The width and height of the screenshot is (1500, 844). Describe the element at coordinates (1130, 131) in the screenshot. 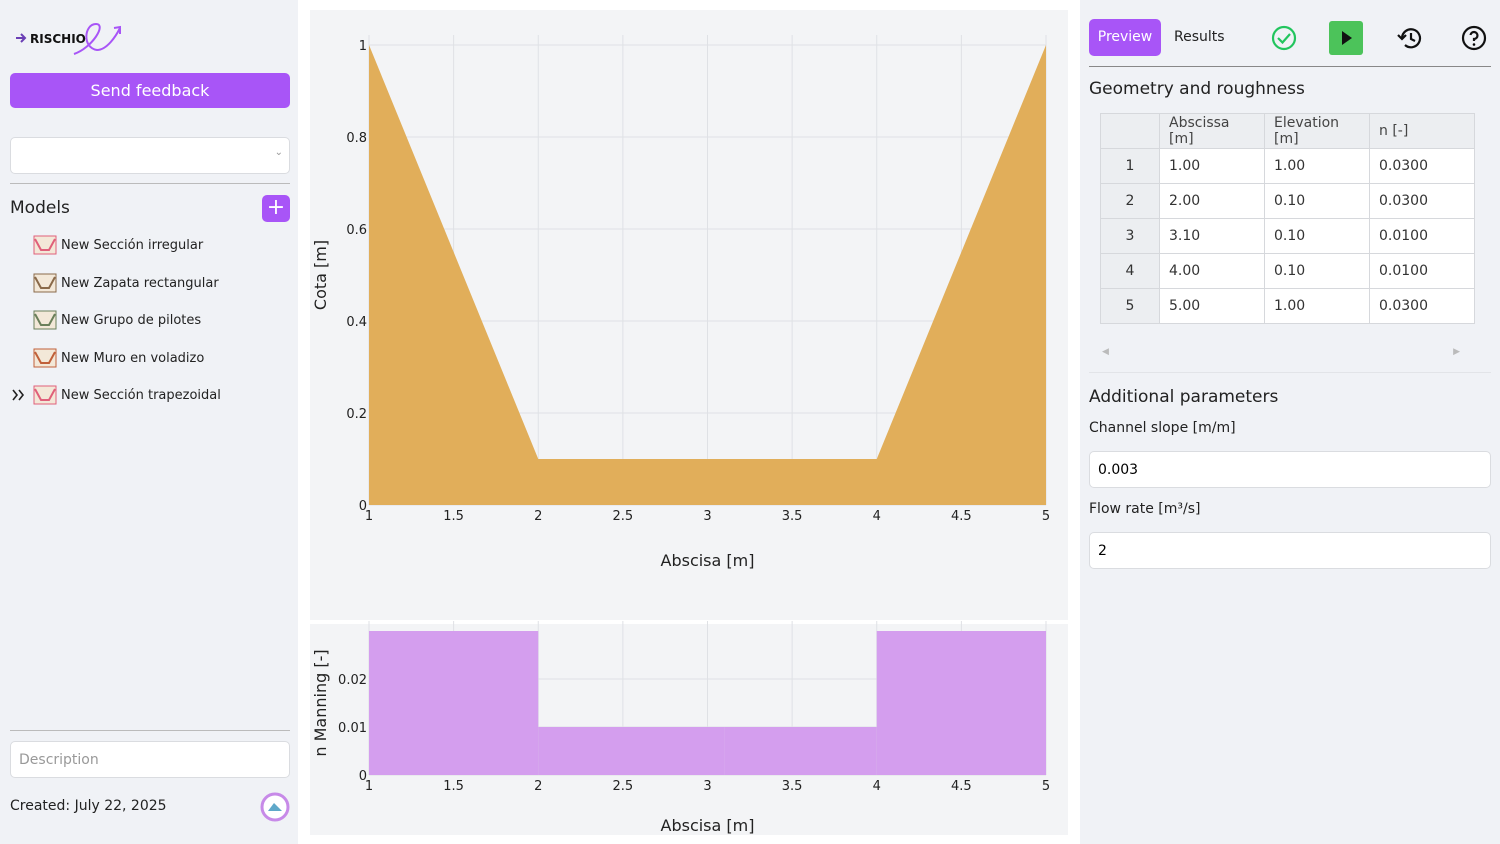

I see `header-cell` at that location.